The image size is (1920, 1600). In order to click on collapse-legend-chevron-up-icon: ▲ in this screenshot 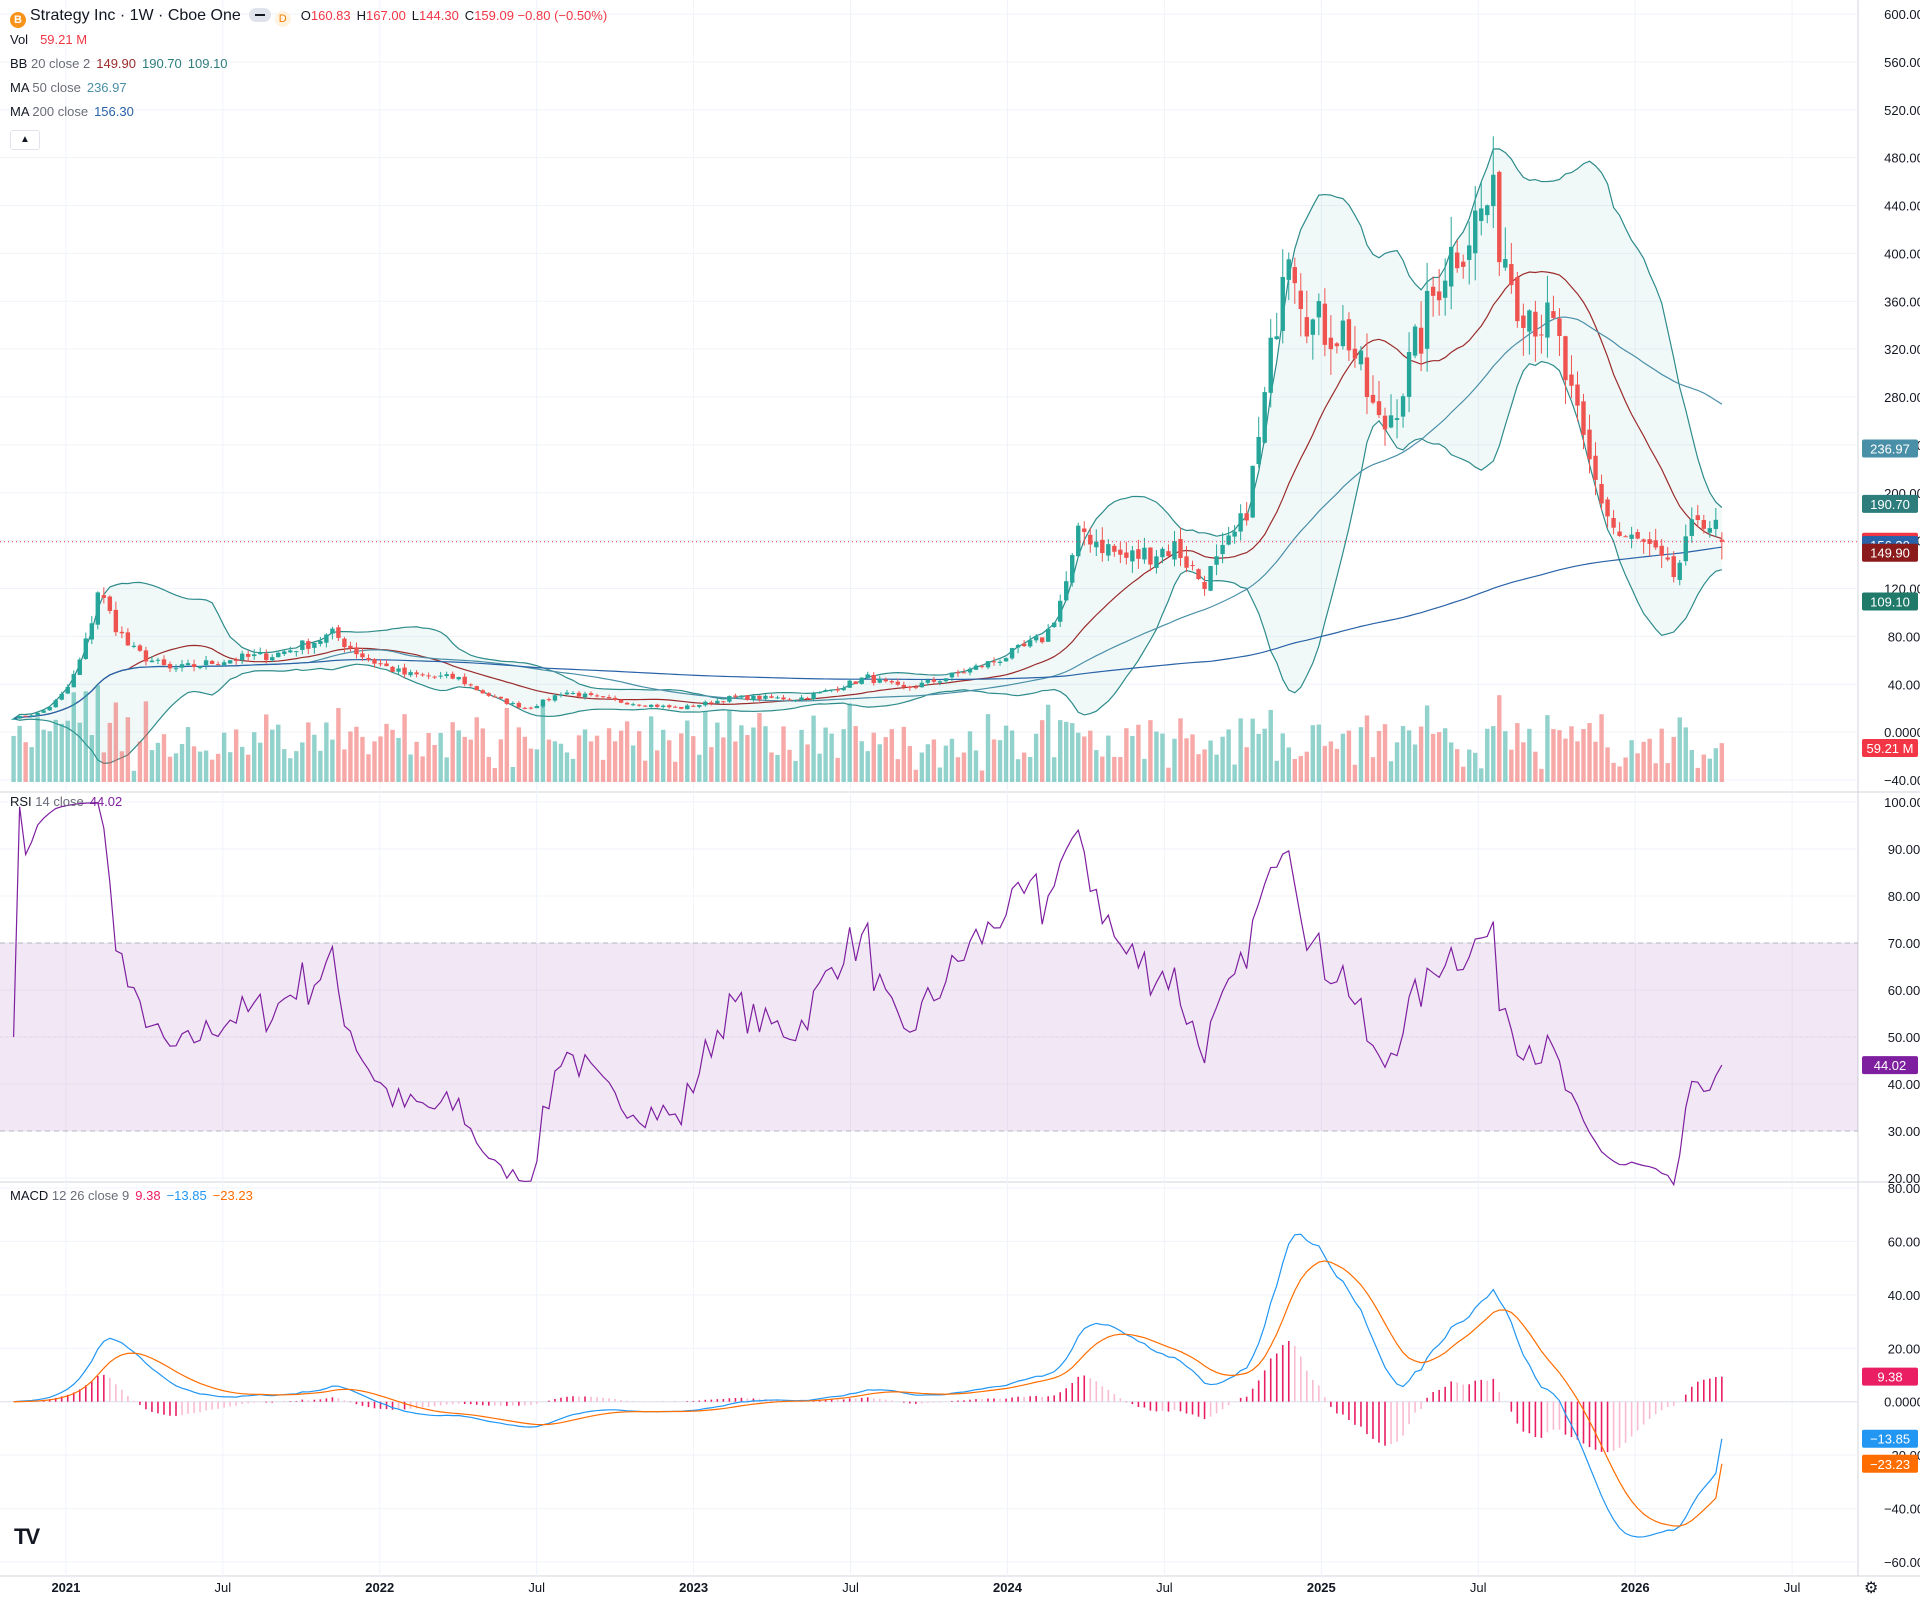, I will do `click(25, 140)`.